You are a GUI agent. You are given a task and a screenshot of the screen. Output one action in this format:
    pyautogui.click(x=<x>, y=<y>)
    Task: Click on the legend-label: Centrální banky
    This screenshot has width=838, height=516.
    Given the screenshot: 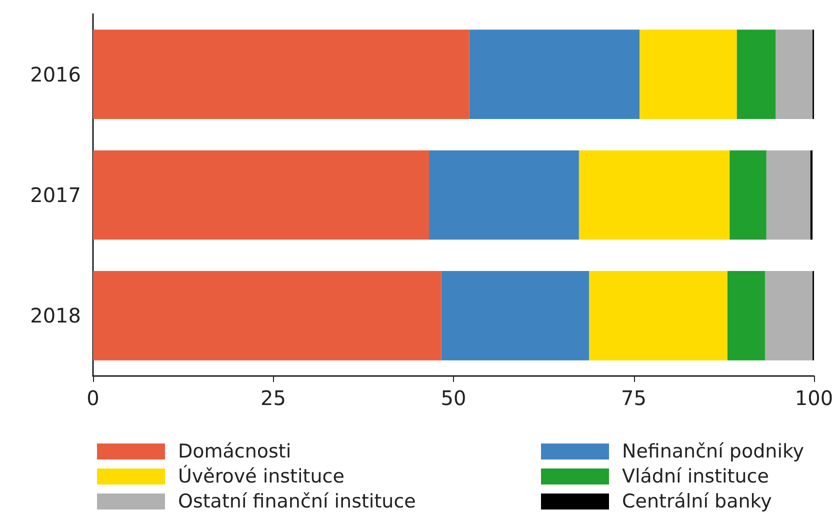 What is the action you would take?
    pyautogui.click(x=697, y=501)
    